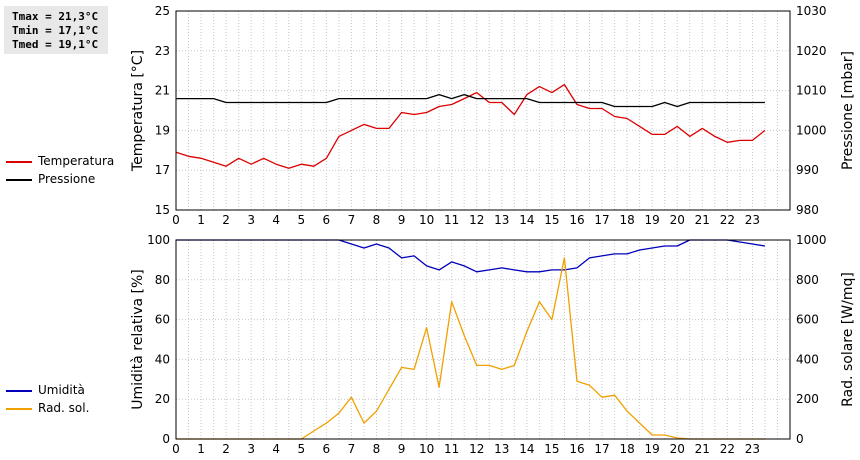 The image size is (860, 460). What do you see at coordinates (67, 179) in the screenshot?
I see `legend-label-pressione: Pressione` at bounding box center [67, 179].